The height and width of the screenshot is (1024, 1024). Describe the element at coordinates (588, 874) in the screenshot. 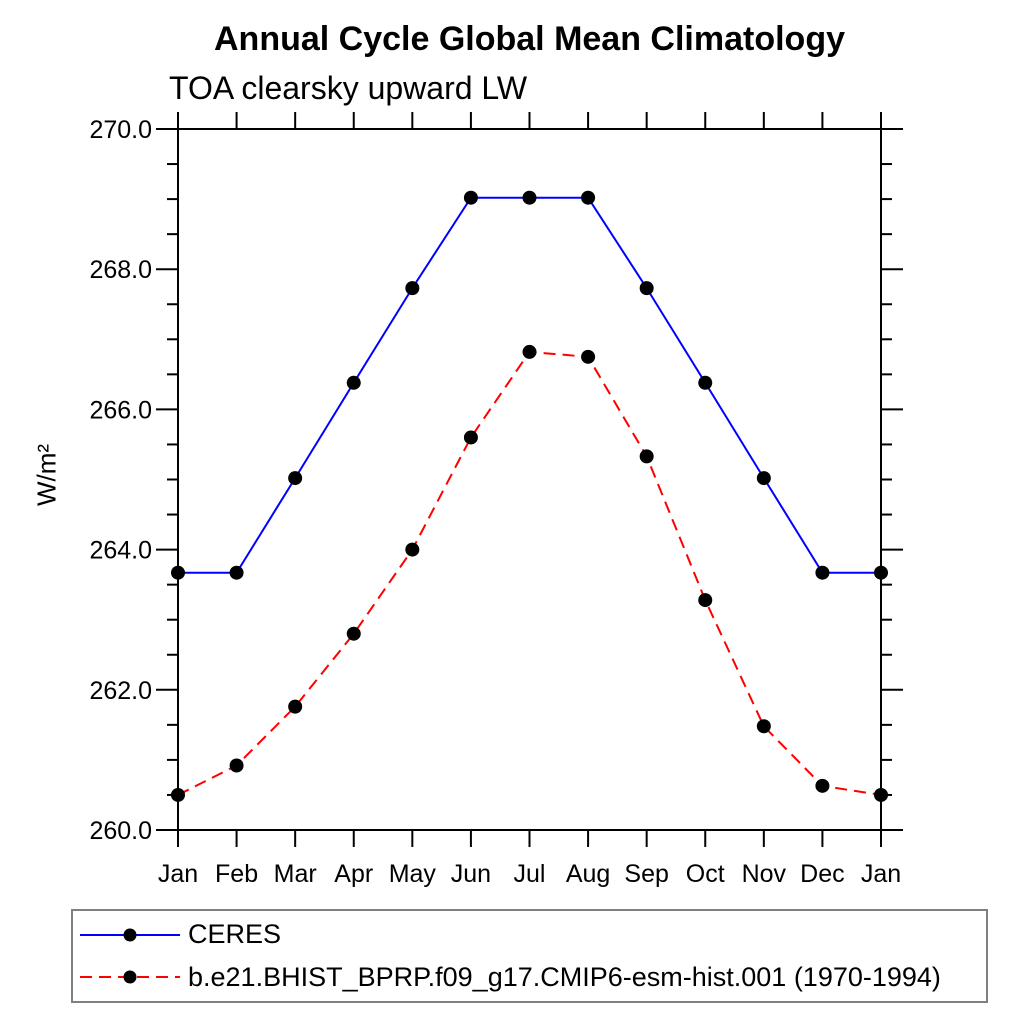

I see `x-axis-tick-label: Aug` at that location.